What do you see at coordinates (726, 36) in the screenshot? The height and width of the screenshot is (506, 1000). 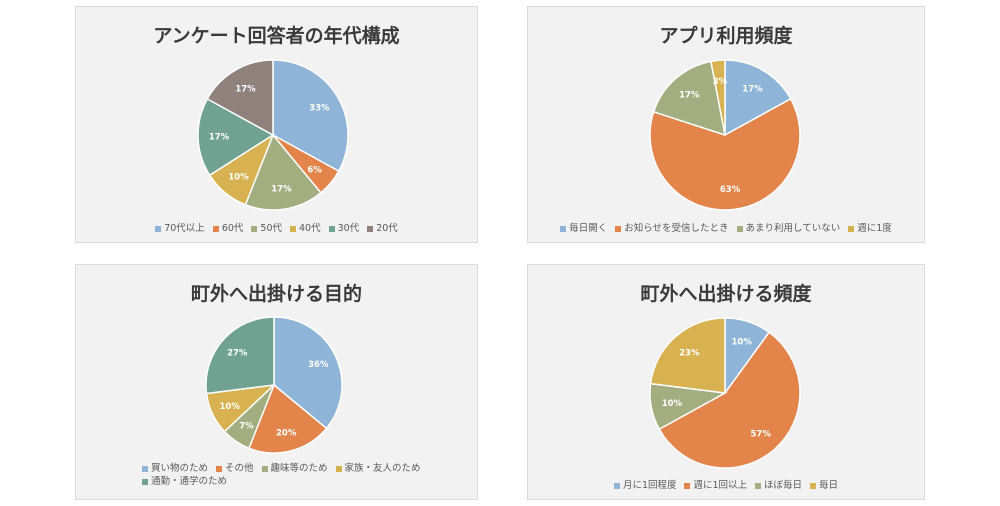 I see `chart-title: アプリ利用頻度` at bounding box center [726, 36].